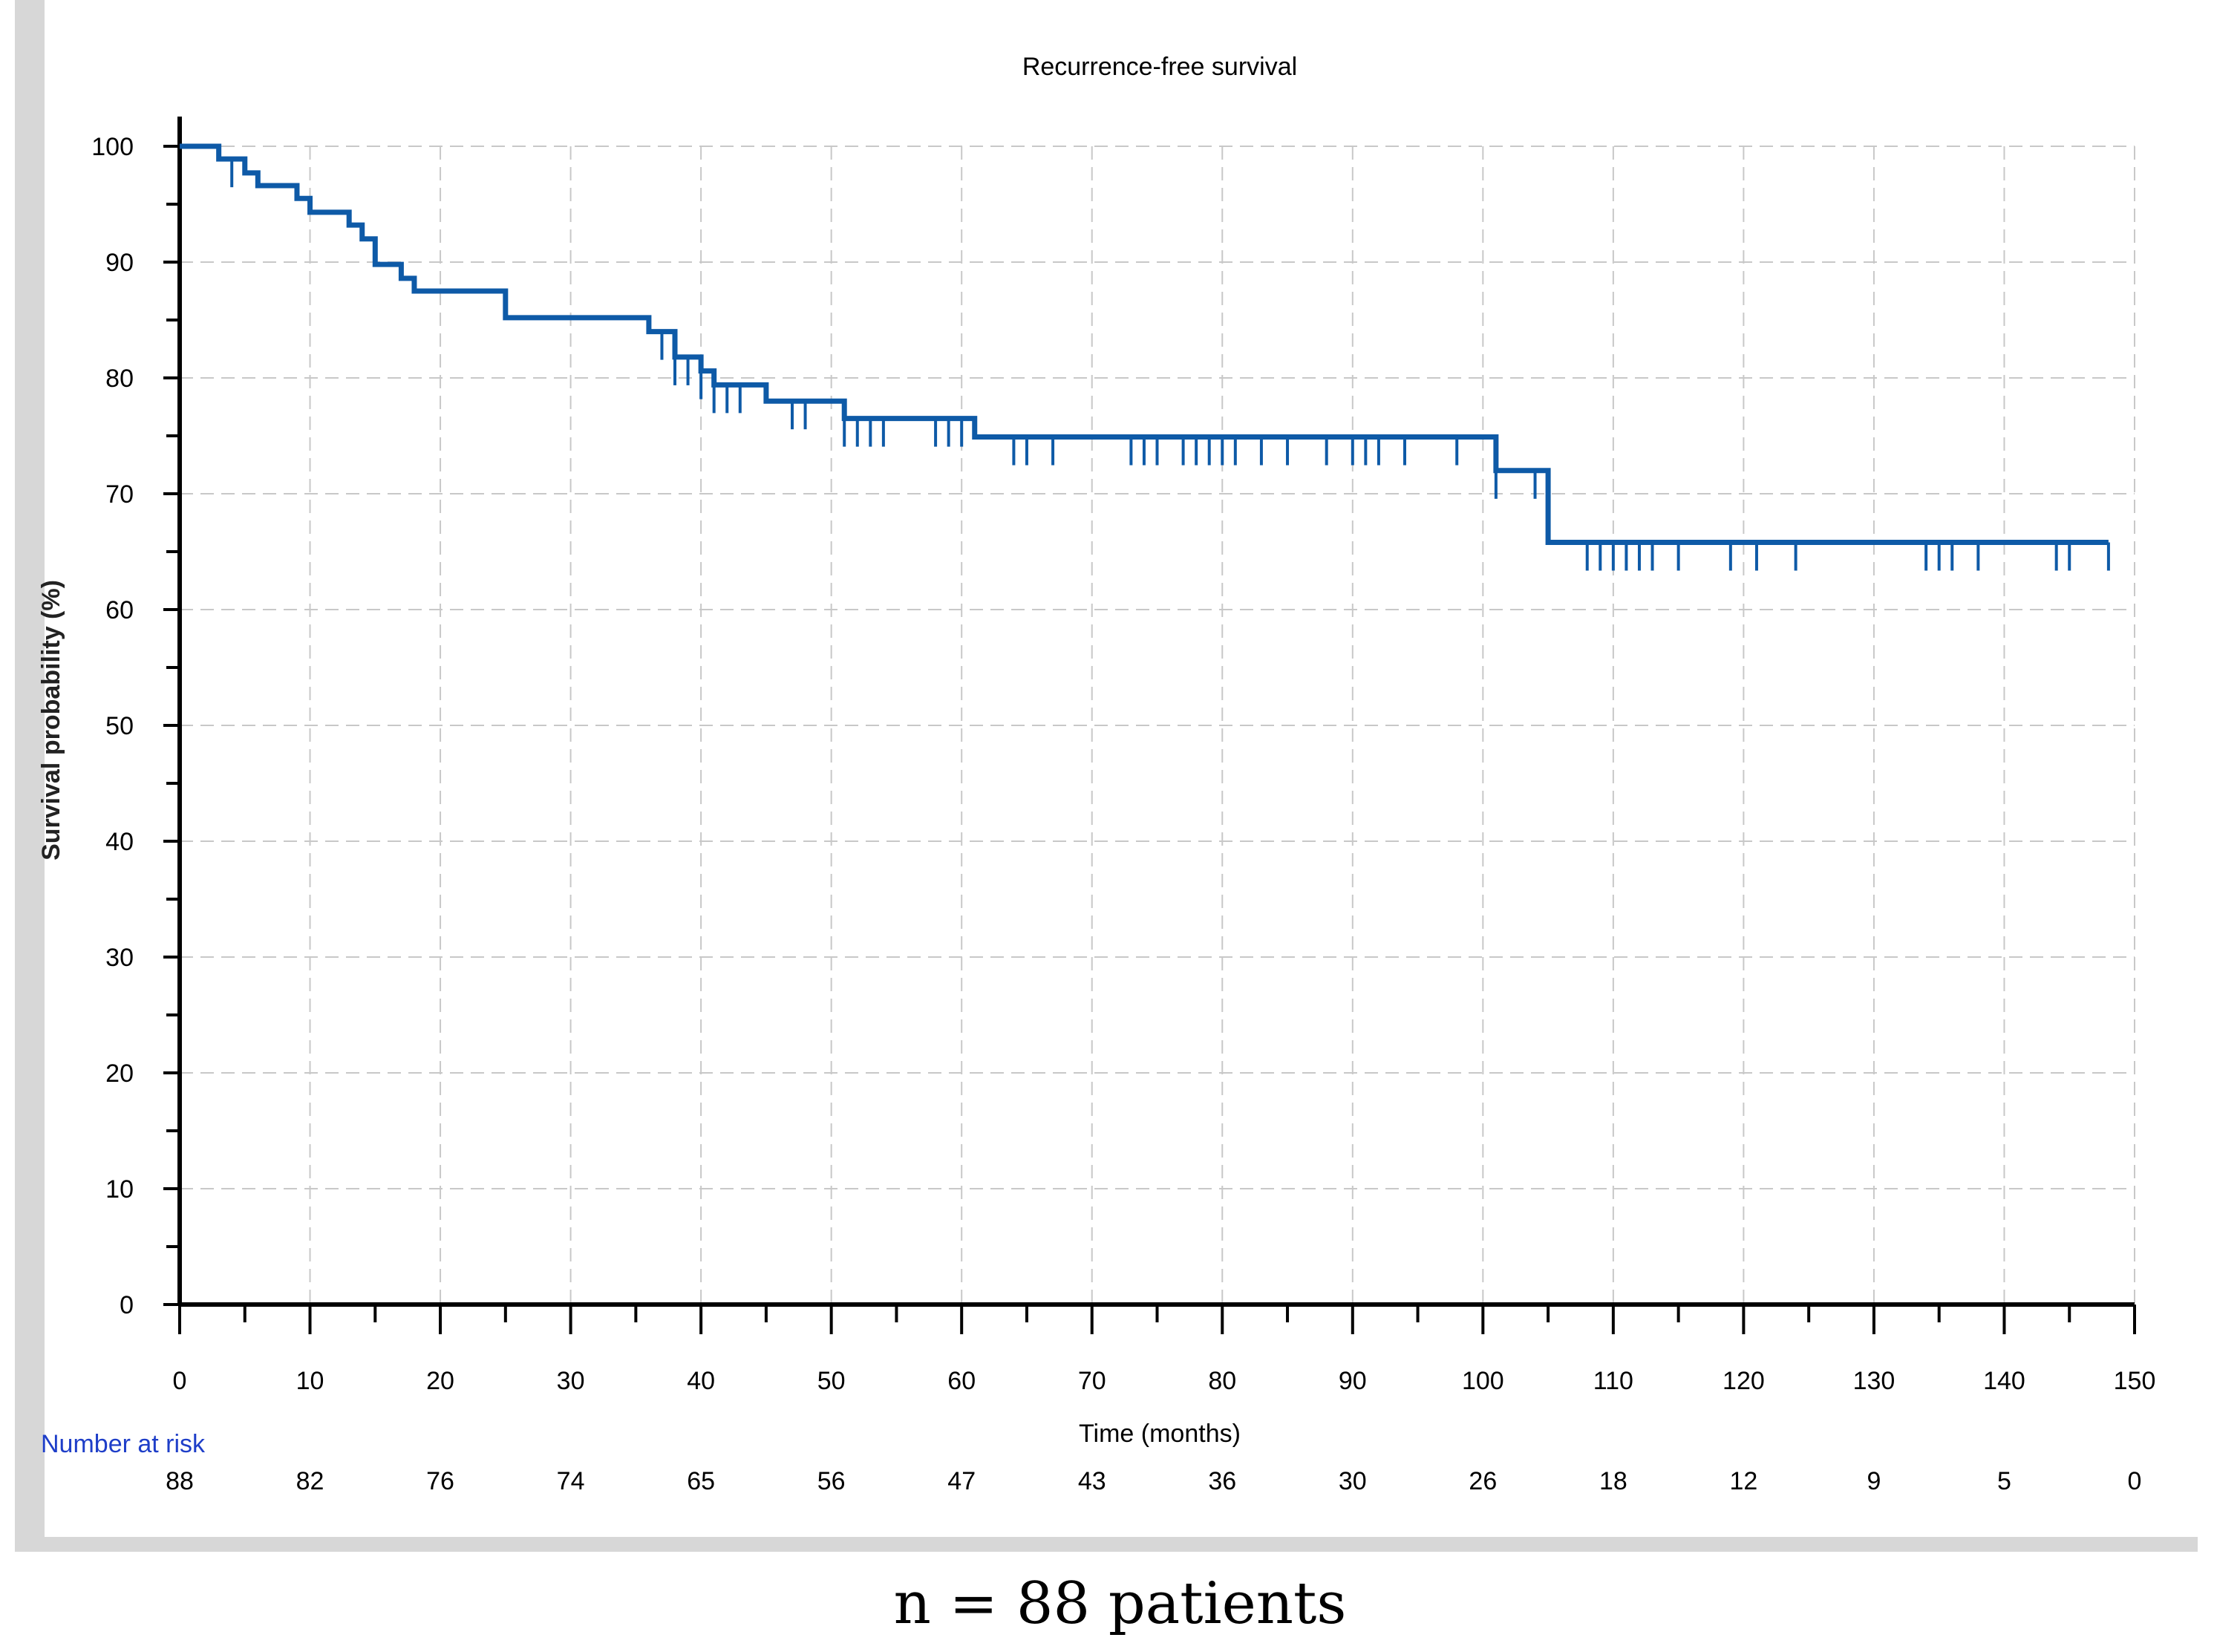  I want to click on y-tick-label: 20, so click(119, 1074).